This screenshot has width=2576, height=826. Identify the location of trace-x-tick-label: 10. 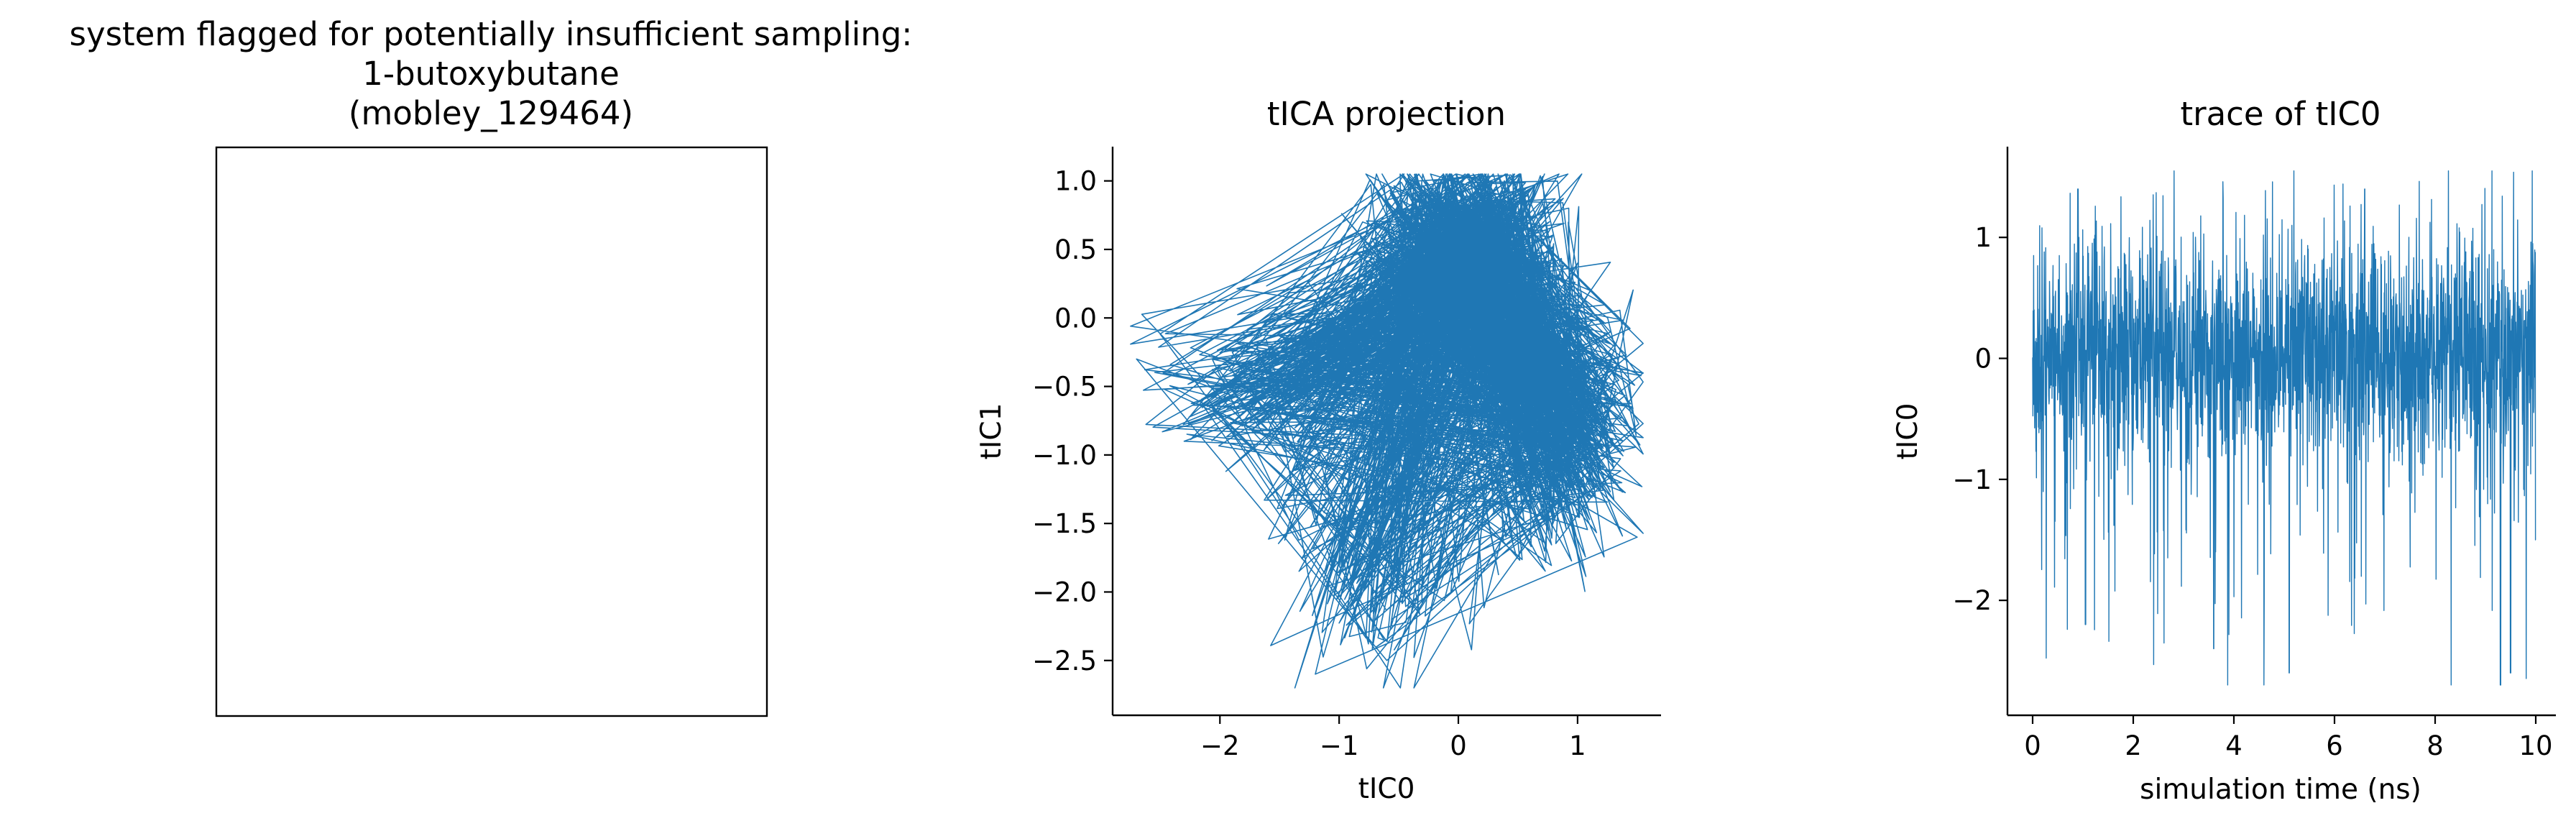
(2535, 745).